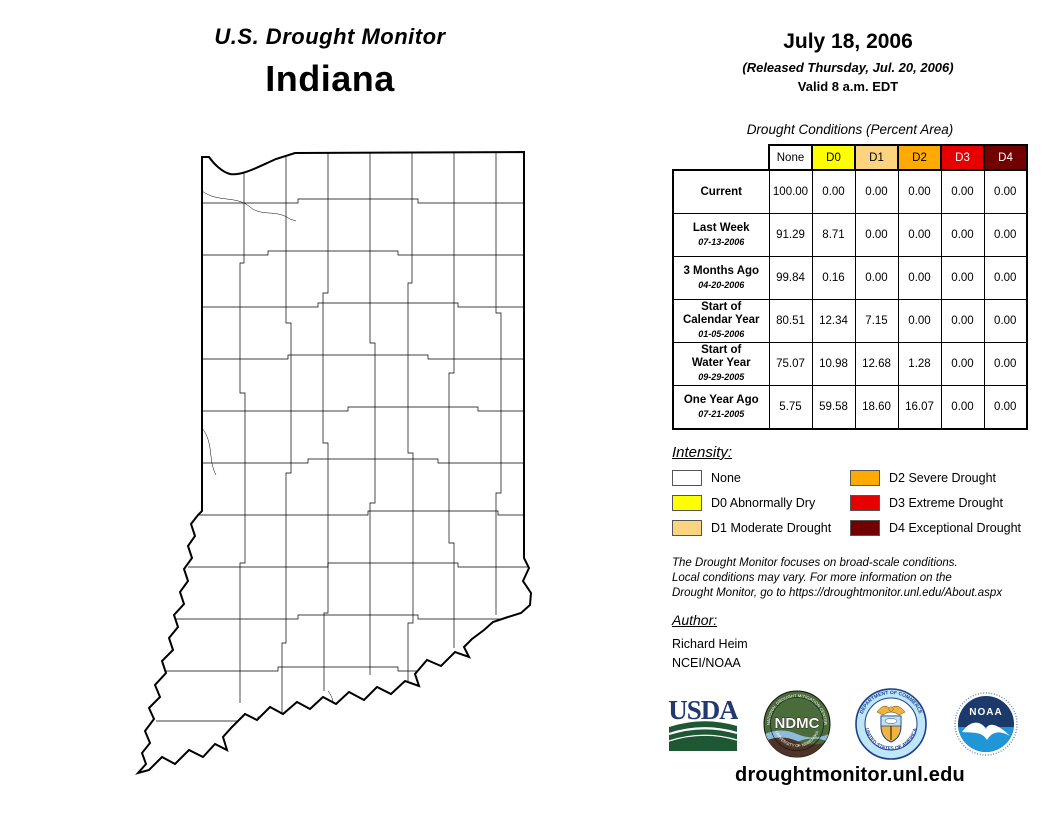  What do you see at coordinates (721, 157) in the screenshot?
I see `corner-cell` at bounding box center [721, 157].